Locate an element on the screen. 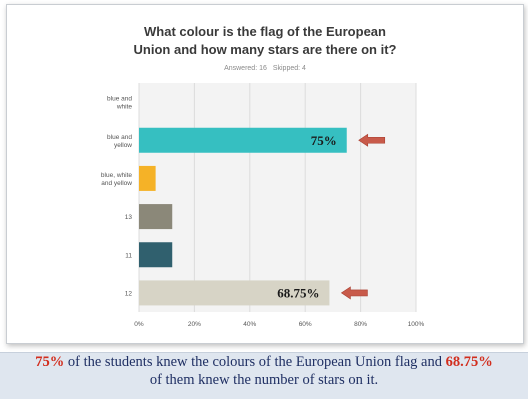 Image resolution: width=528 pixels, height=400 pixels. x-tick-label: 100% is located at coordinates (416, 324).